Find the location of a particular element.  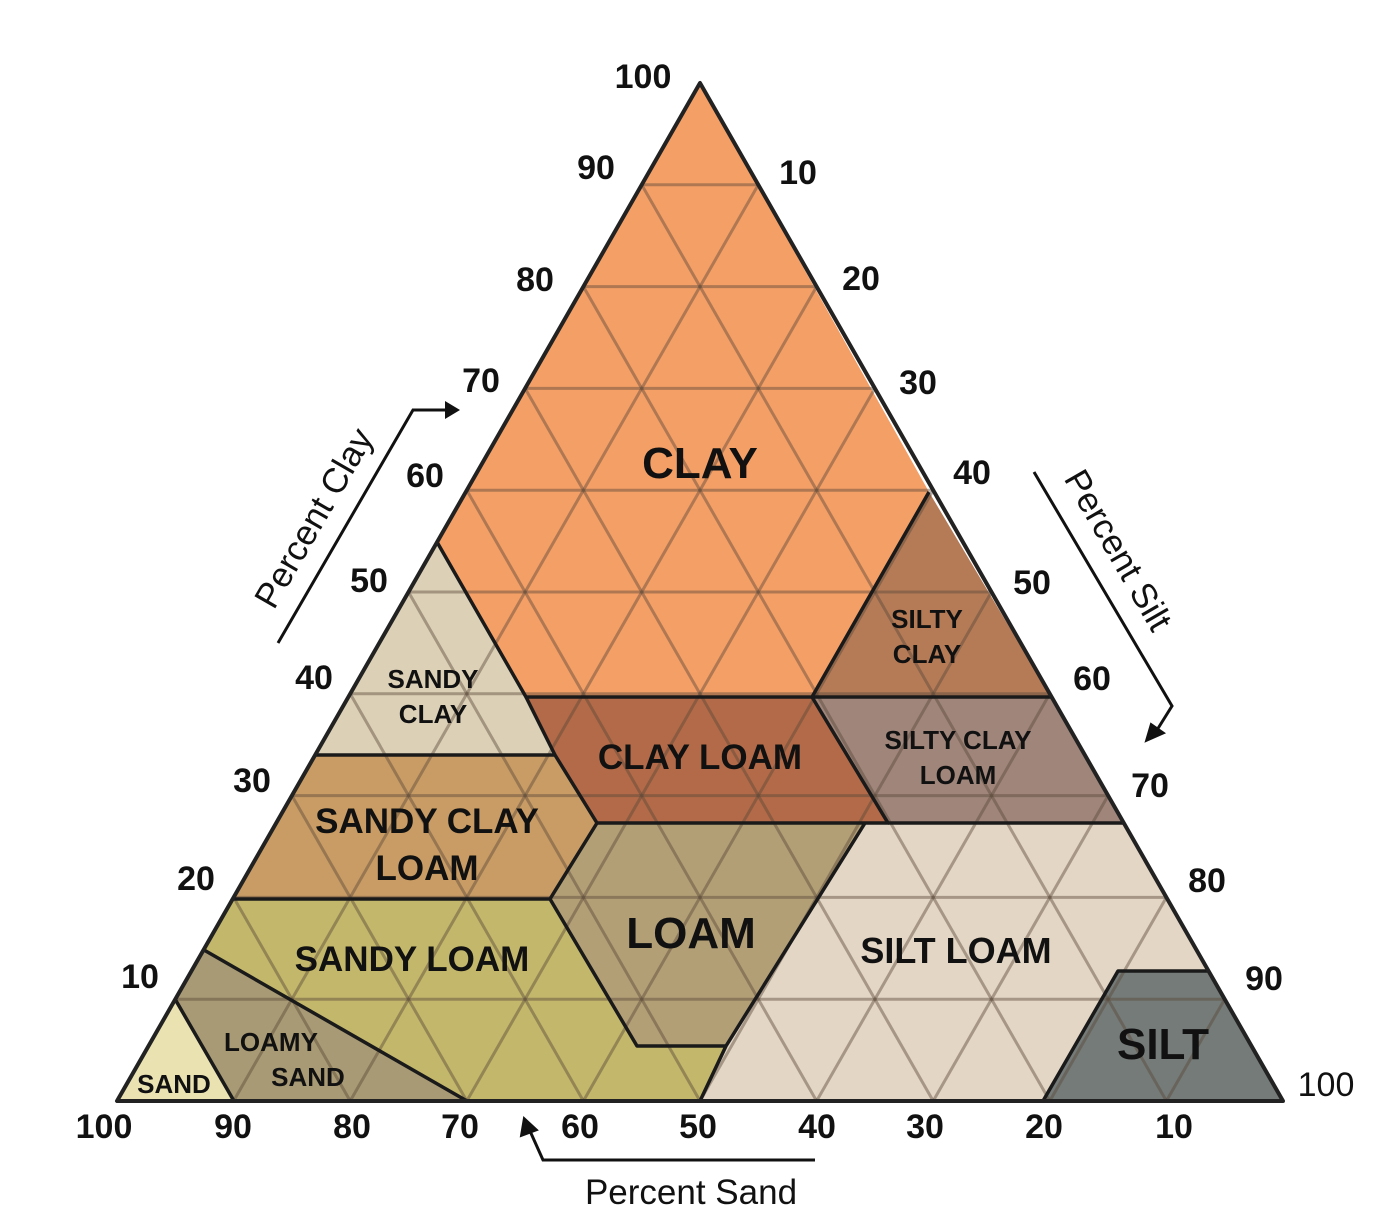

silt-tick: 10 is located at coordinates (798, 173).